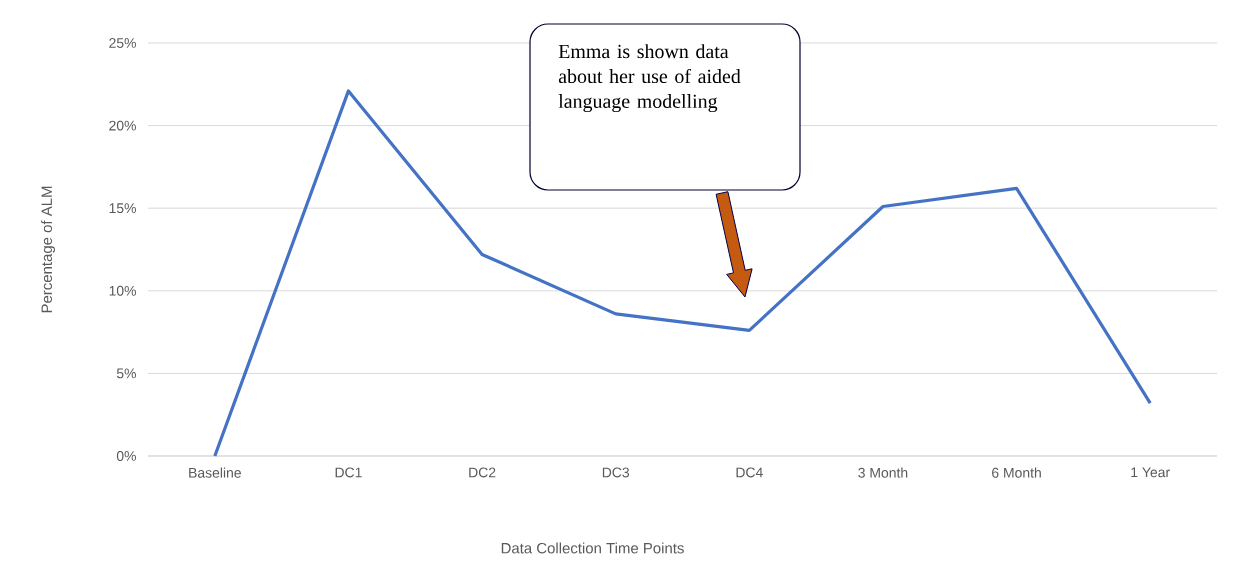 This screenshot has height=565, width=1234. What do you see at coordinates (122, 125) in the screenshot?
I see `y-tick-label: 20%` at bounding box center [122, 125].